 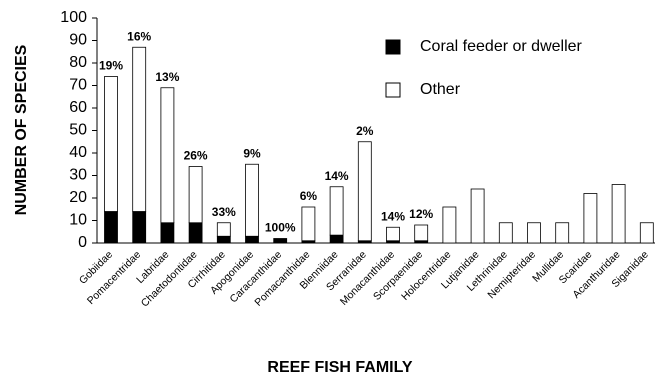 I want to click on y-axis-title: NUMBER OF SPECIES, so click(x=21, y=129).